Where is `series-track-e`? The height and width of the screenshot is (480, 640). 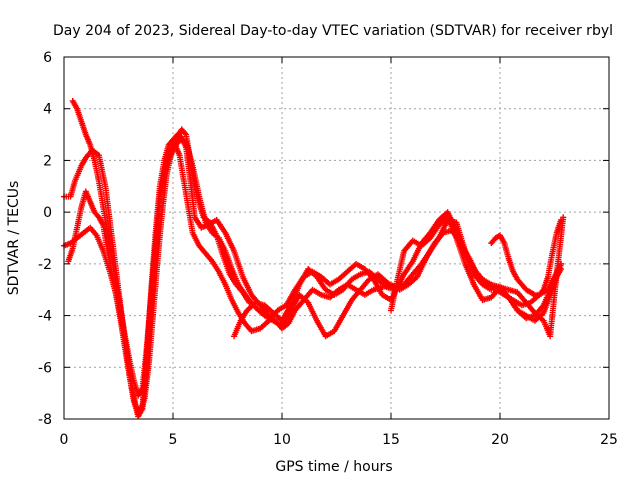 series-track-e is located at coordinates (315, 303).